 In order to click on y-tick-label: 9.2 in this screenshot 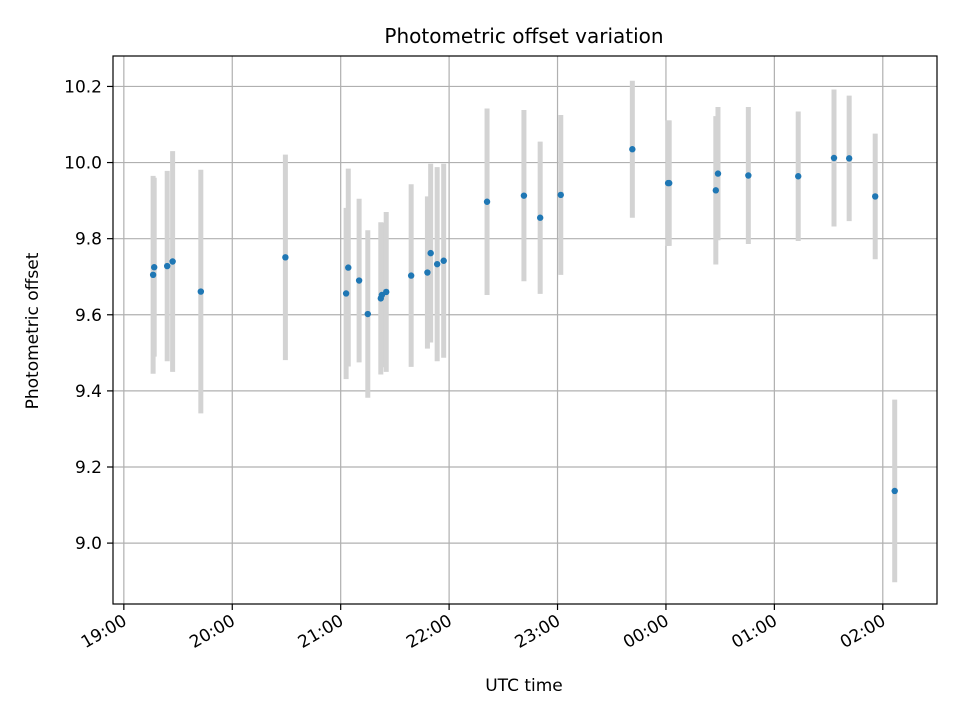, I will do `click(88, 468)`.